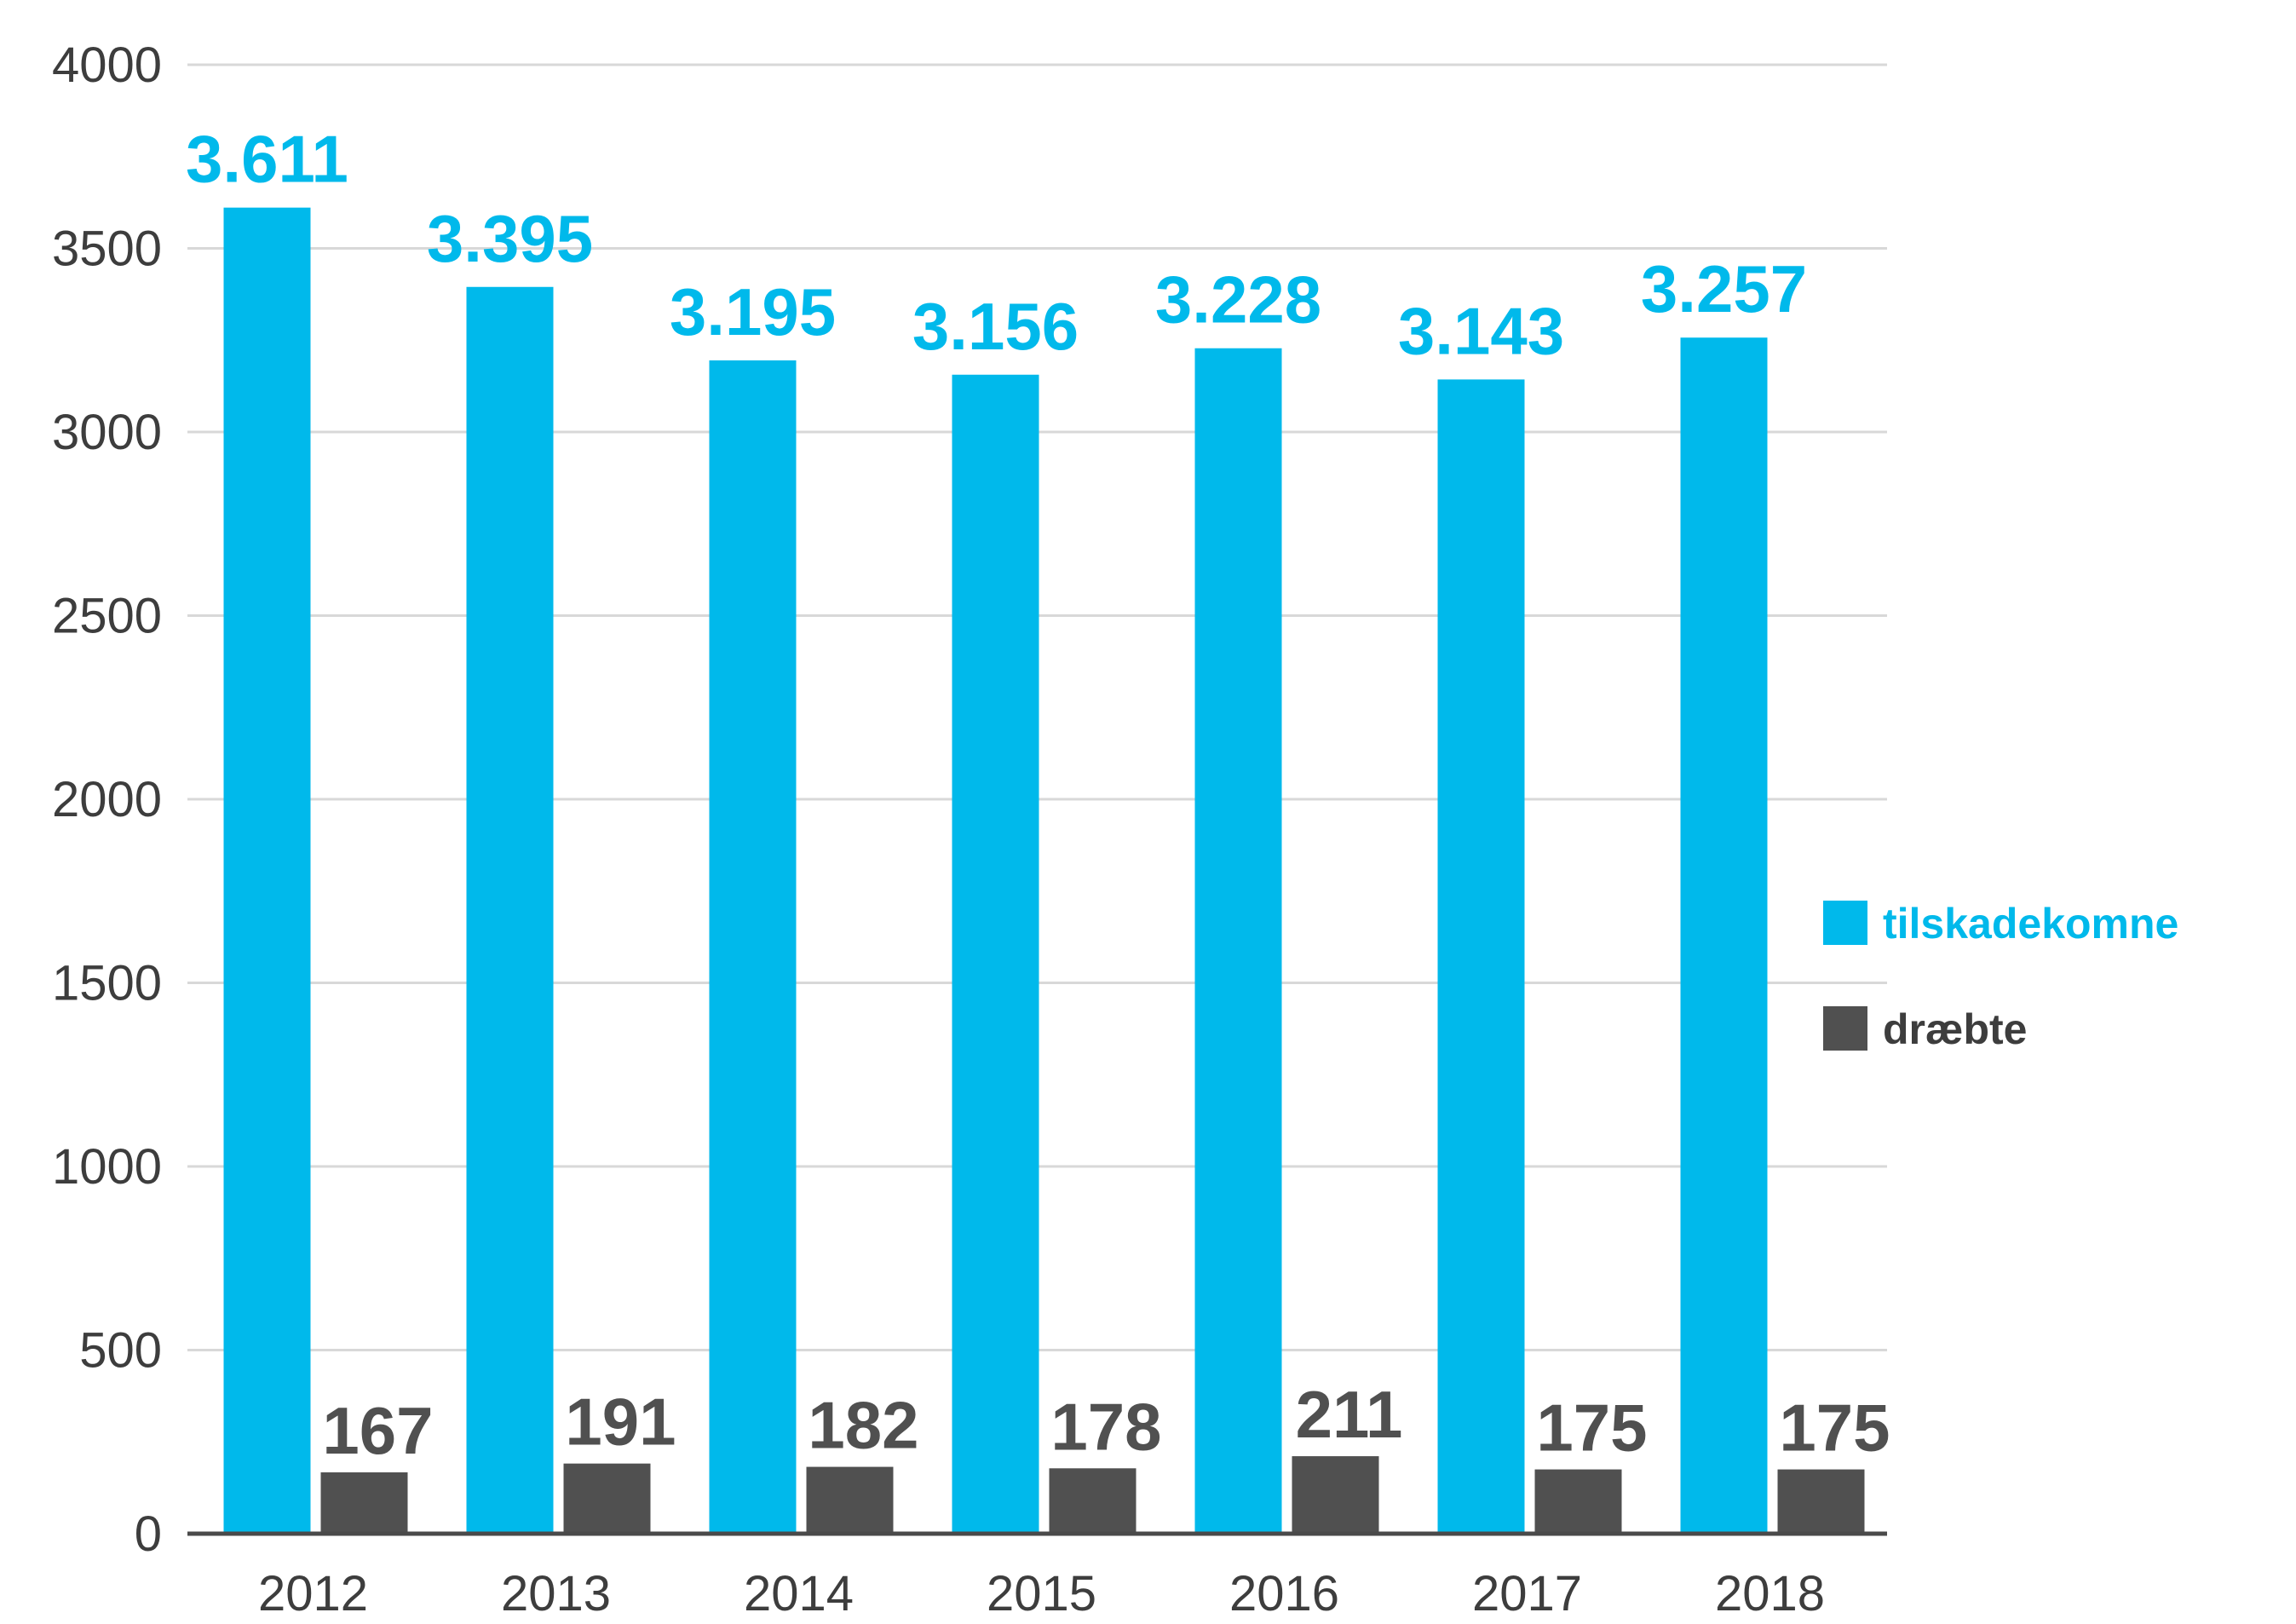 This screenshot has width=2296, height=1624. What do you see at coordinates (607, 1498) in the screenshot?
I see `bar-draebte-2013` at bounding box center [607, 1498].